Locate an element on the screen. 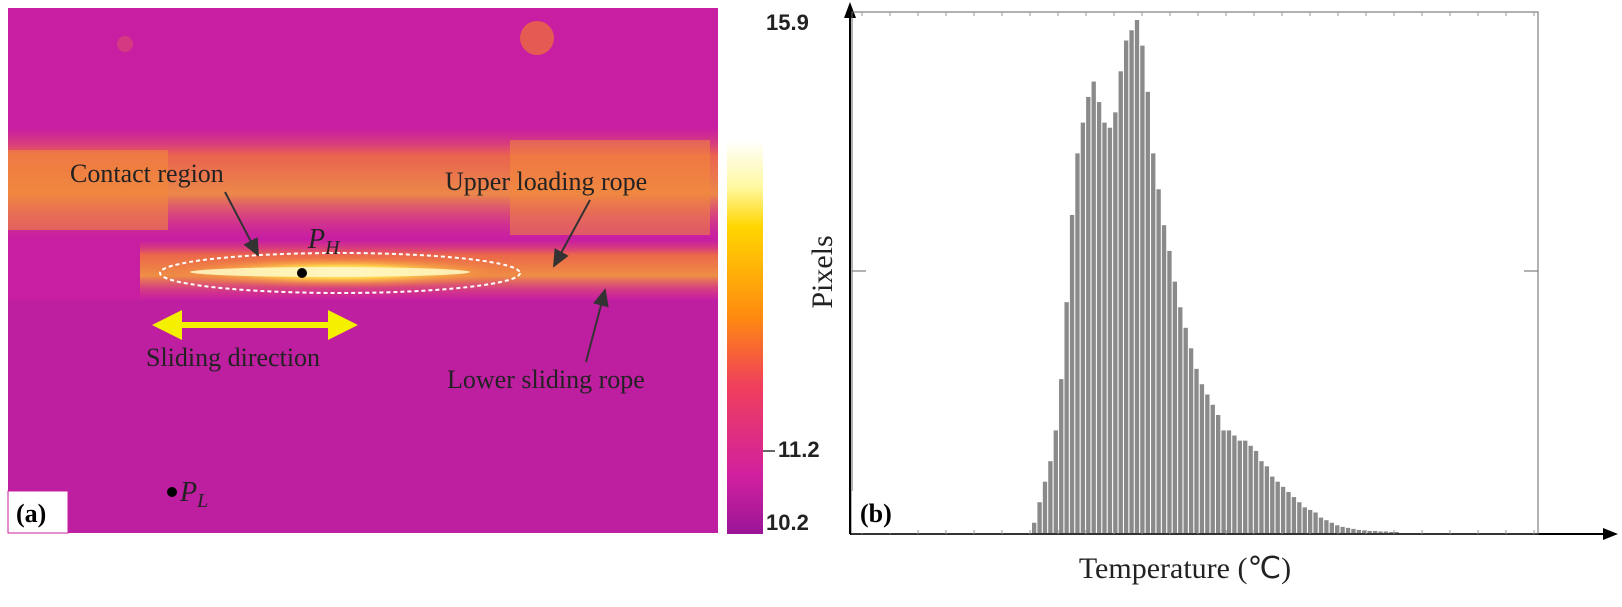 The width and height of the screenshot is (1622, 607). contact-region-label: Contact region is located at coordinates (147, 173).